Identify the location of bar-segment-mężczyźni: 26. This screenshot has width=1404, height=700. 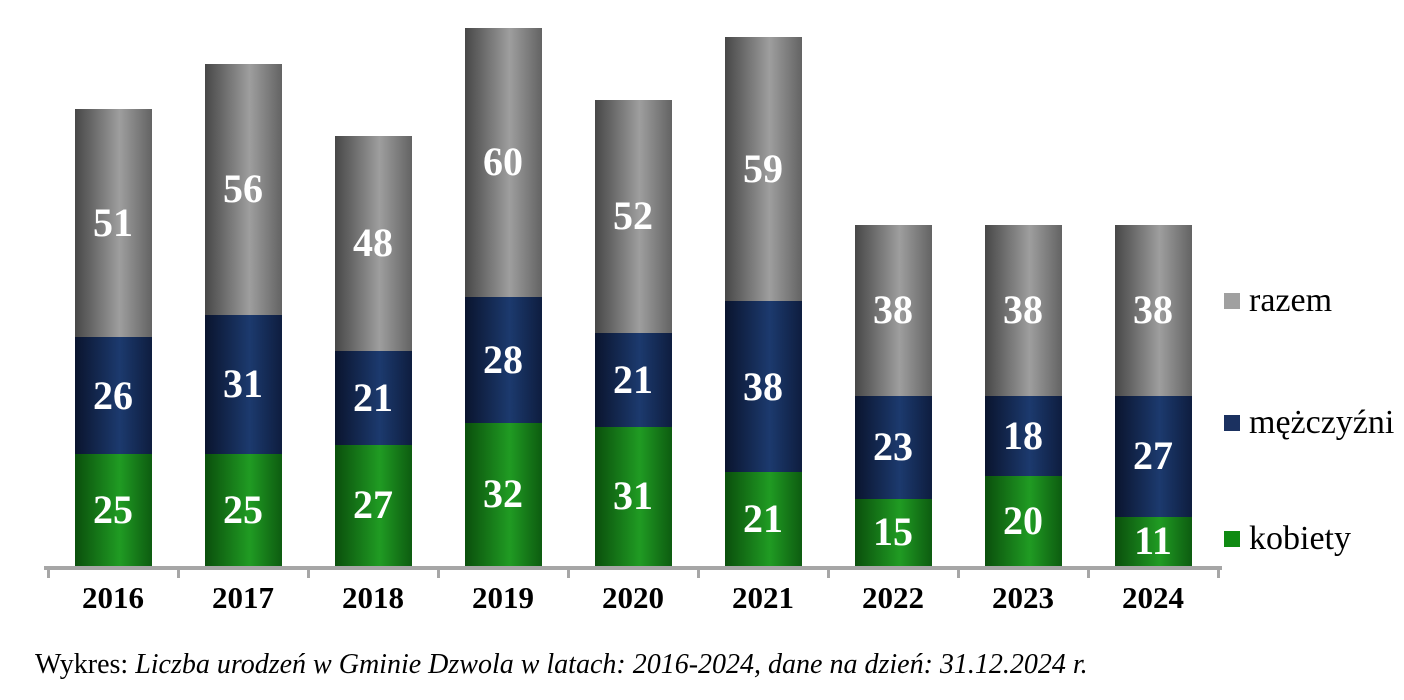
(113, 395).